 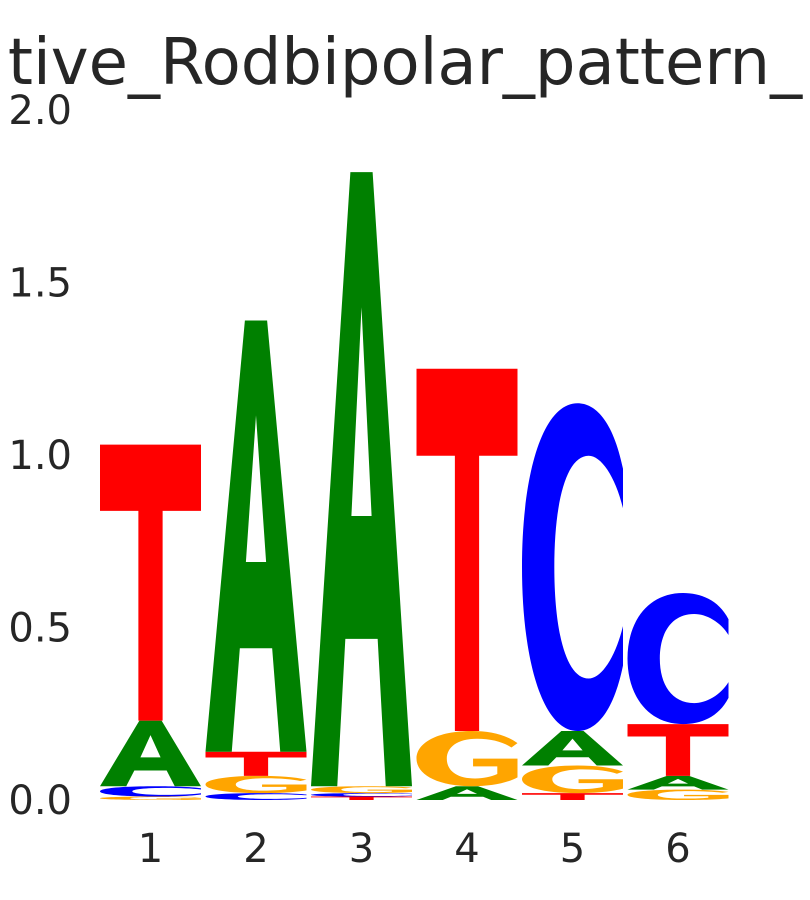 What do you see at coordinates (677, 849) in the screenshot?
I see `x-tick-label: 6` at bounding box center [677, 849].